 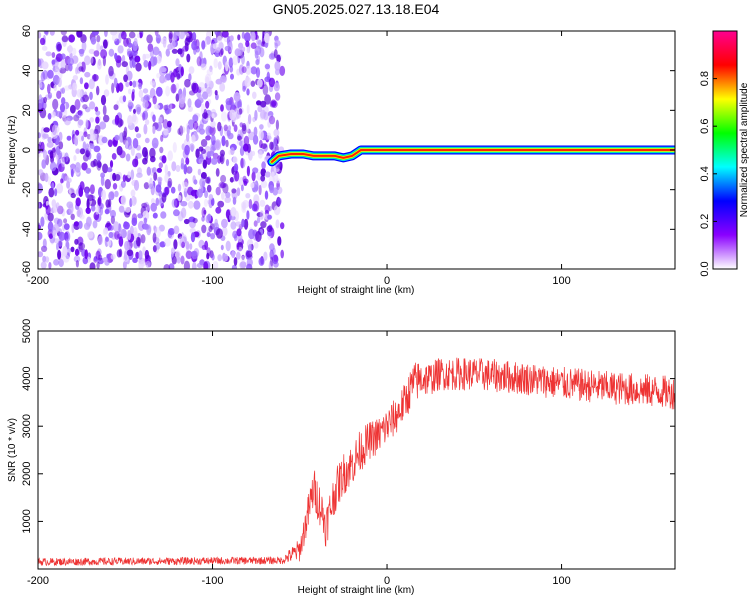 What do you see at coordinates (27, 229) in the screenshot?
I see `y-tick-label: -40` at bounding box center [27, 229].